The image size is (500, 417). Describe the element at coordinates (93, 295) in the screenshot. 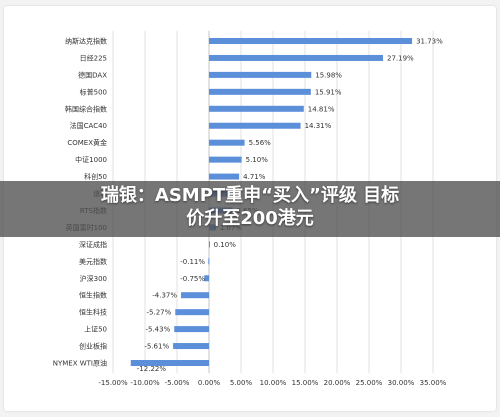

I see `category-label: 恒生指数` at that location.